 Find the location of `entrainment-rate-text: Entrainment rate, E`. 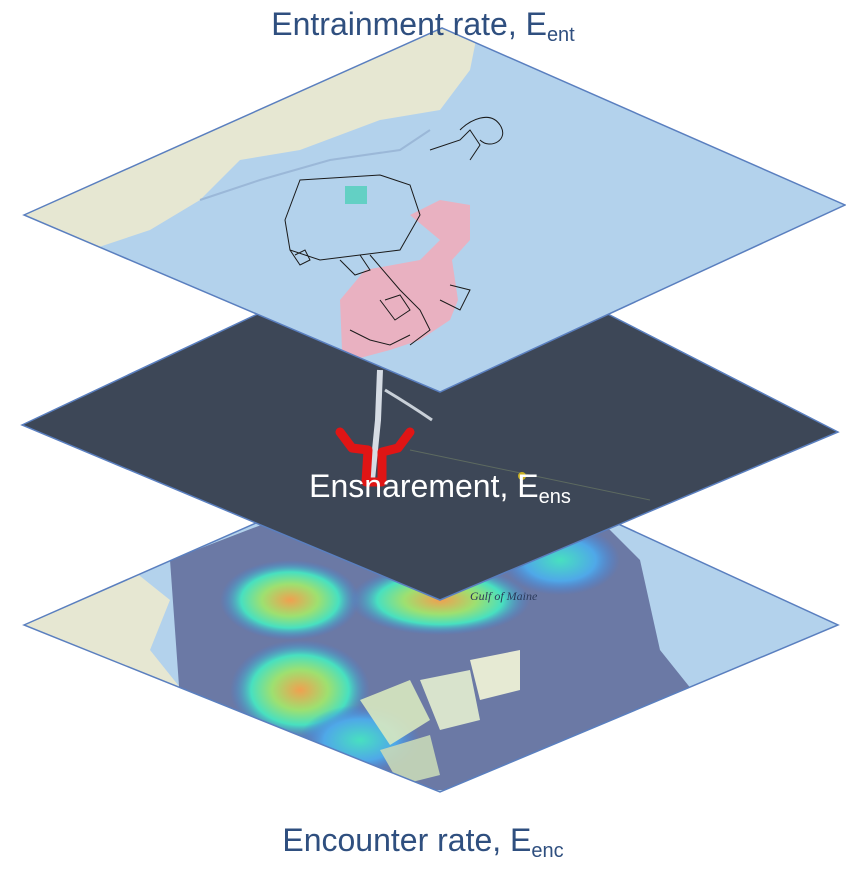

entrainment-rate-text: Entrainment rate, E is located at coordinates (409, 24).